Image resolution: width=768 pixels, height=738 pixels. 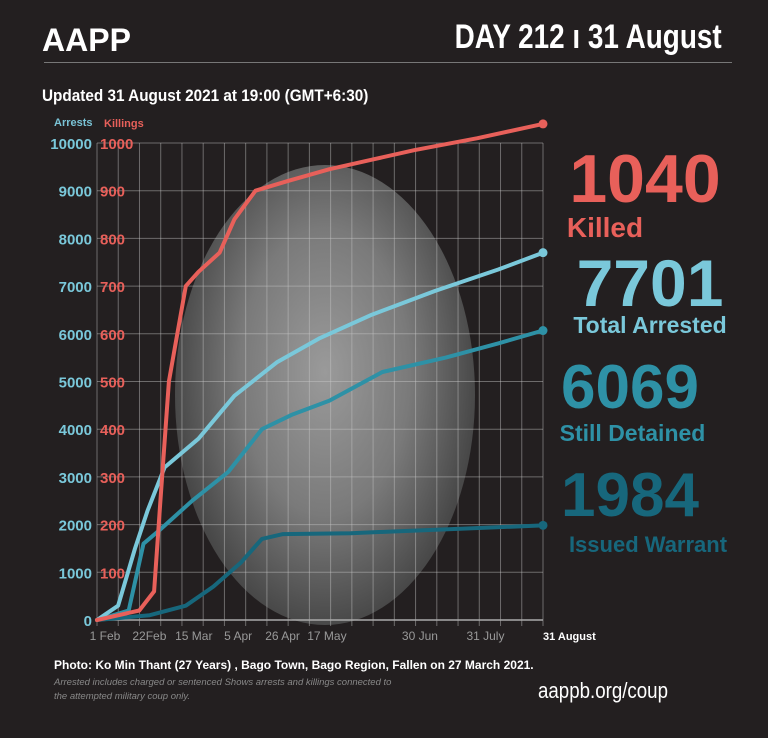 I want to click on website-link: aappb.org/coup, so click(x=603, y=690).